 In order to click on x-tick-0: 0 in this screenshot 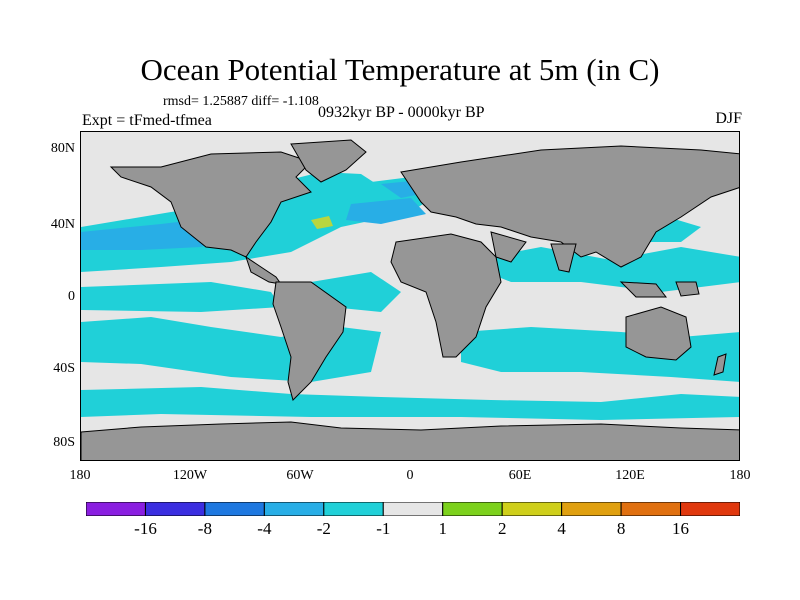, I will do `click(410, 475)`.